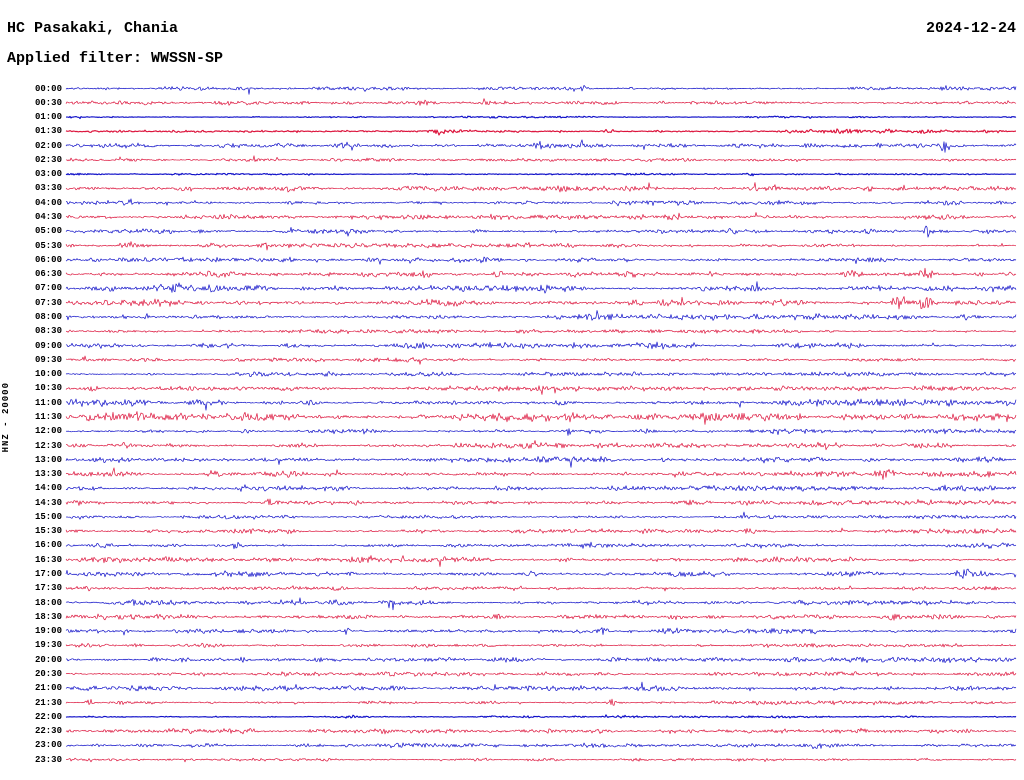  What do you see at coordinates (48, 145) in the screenshot?
I see `time-label-0200: 02:00` at bounding box center [48, 145].